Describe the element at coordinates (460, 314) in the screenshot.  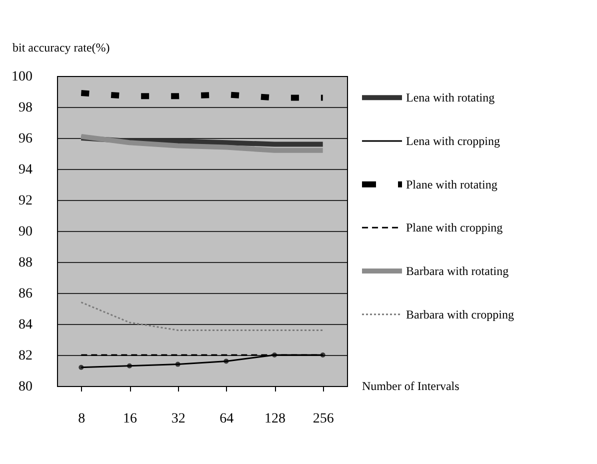
I see `legend-label: Barbara with cropping` at that location.